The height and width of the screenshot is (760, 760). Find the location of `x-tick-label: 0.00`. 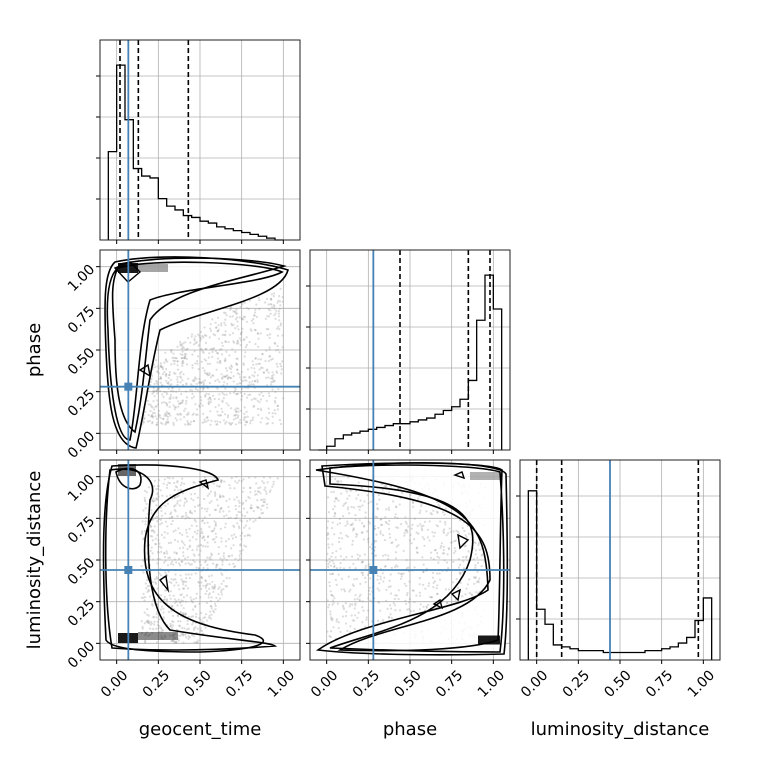

x-tick-label: 0.00 is located at coordinates (324, 683).